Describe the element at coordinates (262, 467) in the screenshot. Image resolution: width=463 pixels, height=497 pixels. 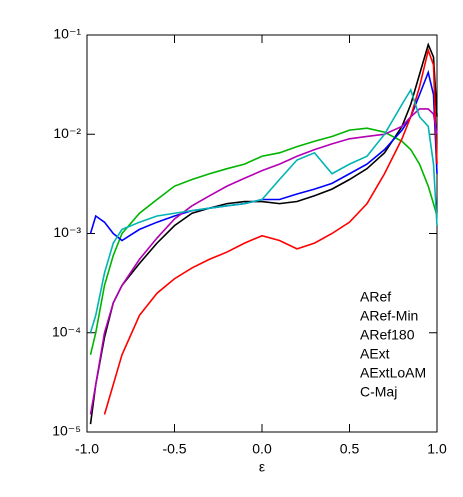
I see `x-axis-label: ε` at that location.